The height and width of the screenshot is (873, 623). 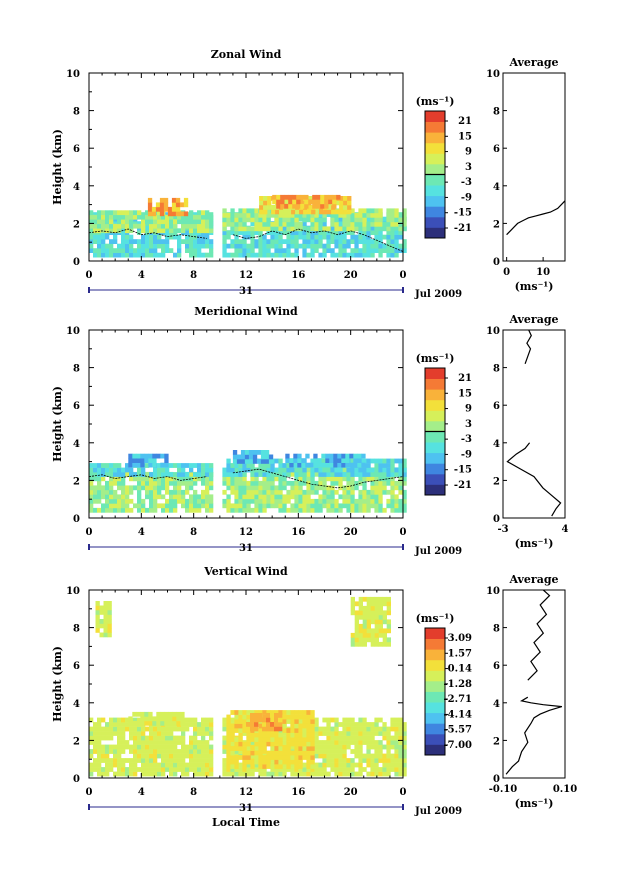 I want to click on average-frame, so click(x=534, y=684).